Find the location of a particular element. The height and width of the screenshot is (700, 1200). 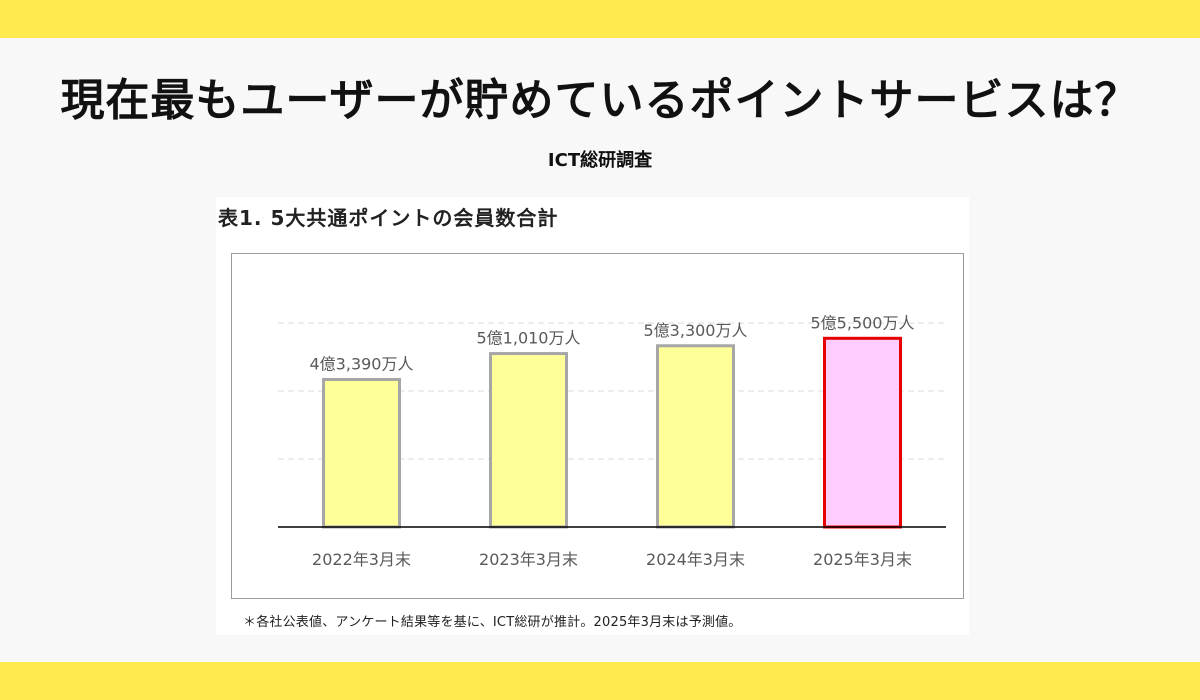

page-title: 現在最もユーザーが貯めているポイントサービスは？ is located at coordinates (600, 100).